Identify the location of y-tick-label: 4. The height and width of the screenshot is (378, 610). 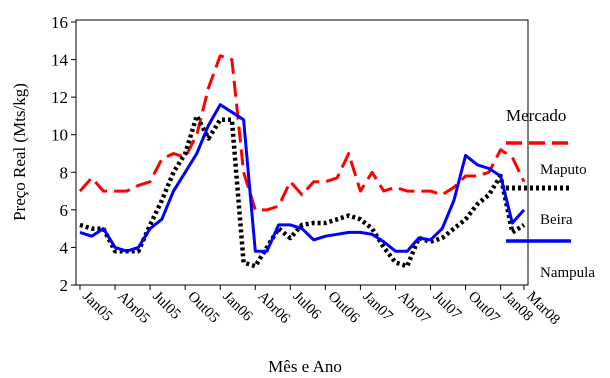
(64, 247).